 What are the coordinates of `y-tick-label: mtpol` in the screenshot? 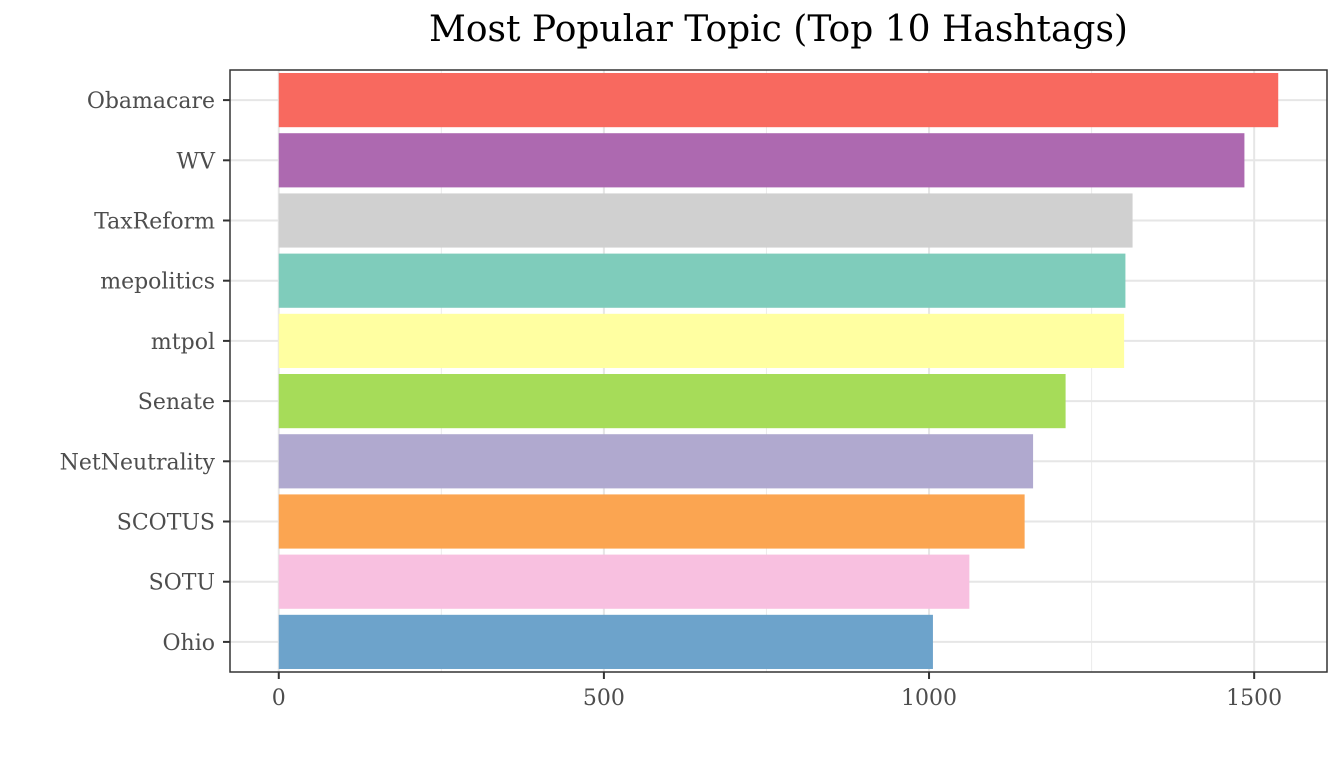 It's located at (183, 342).